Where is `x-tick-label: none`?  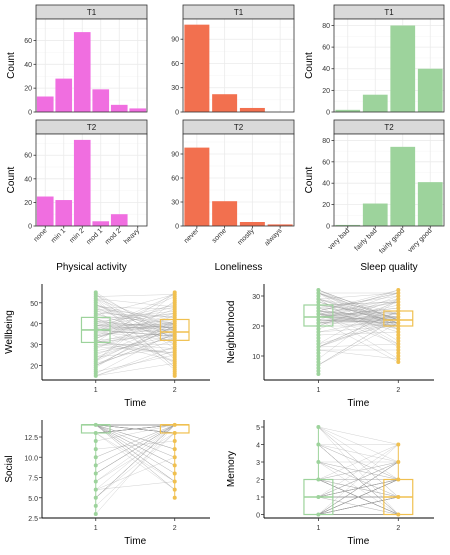 x-tick-label: none is located at coordinates (41, 235).